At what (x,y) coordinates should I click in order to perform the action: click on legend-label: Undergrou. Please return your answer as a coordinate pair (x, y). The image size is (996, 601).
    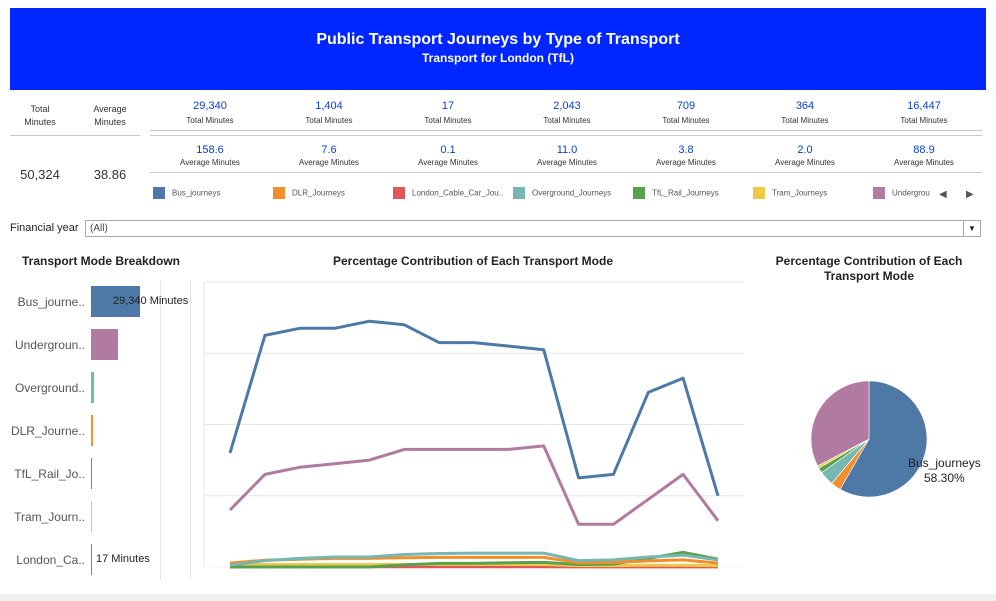
    Looking at the image, I should click on (911, 193).